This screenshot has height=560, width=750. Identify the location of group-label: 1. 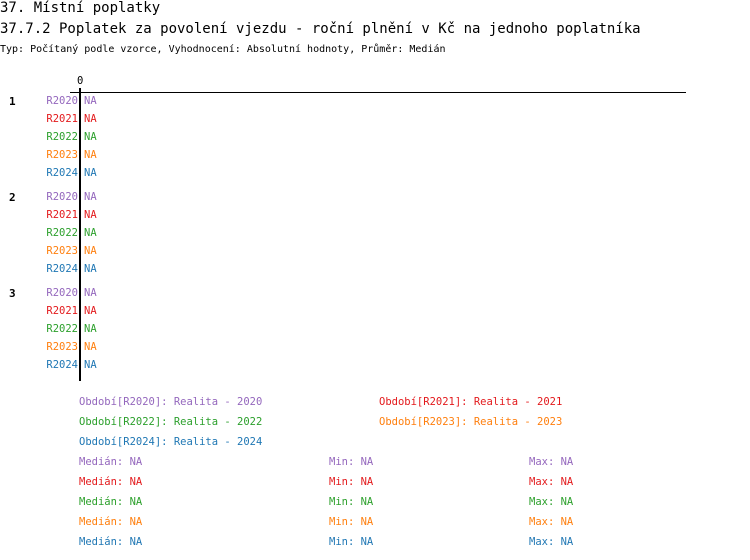
(12, 101).